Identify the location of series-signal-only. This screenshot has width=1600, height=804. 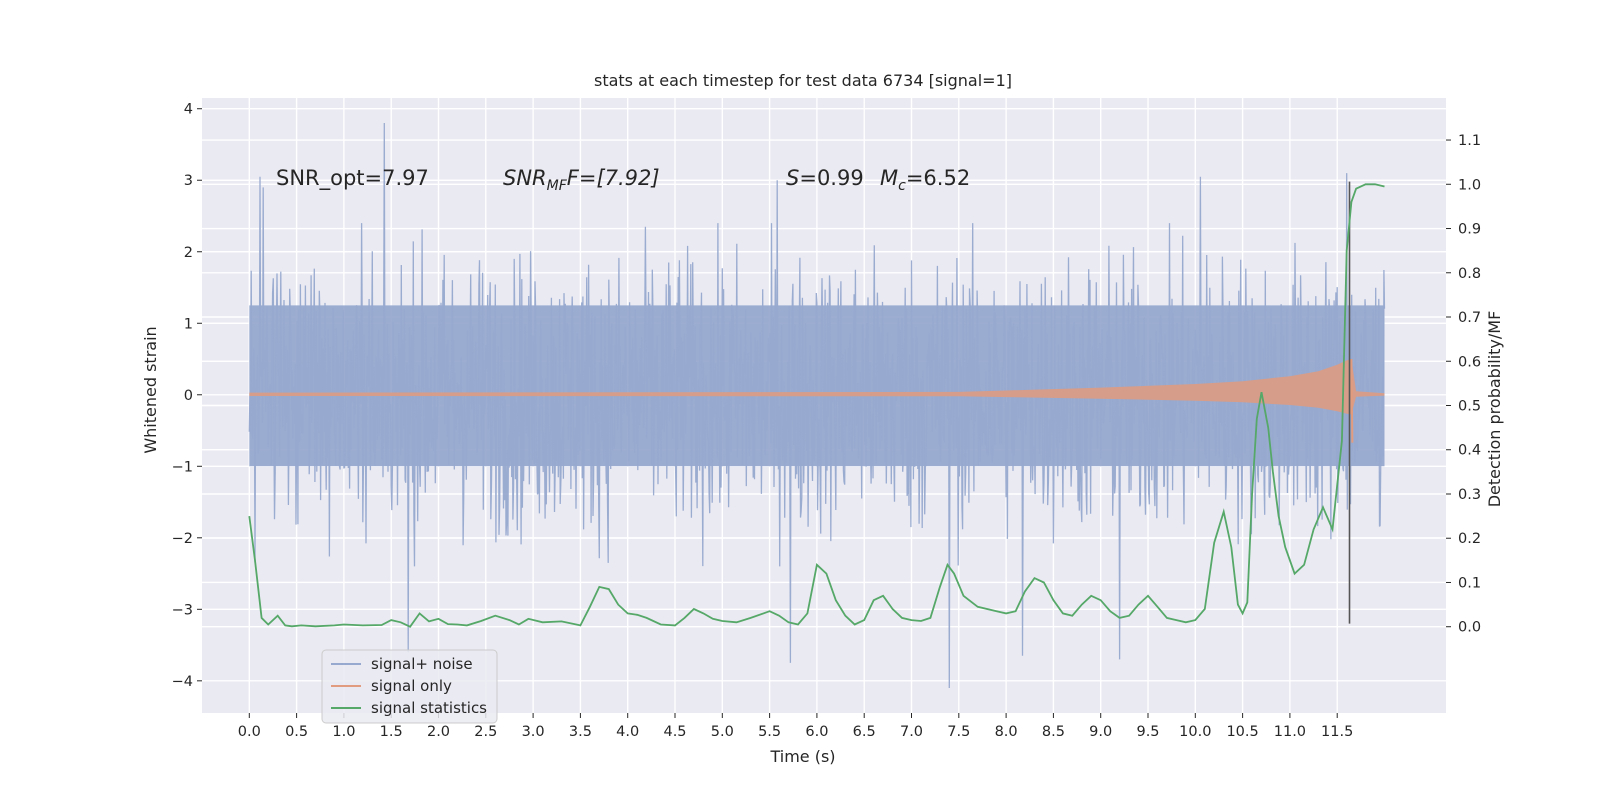
(817, 401).